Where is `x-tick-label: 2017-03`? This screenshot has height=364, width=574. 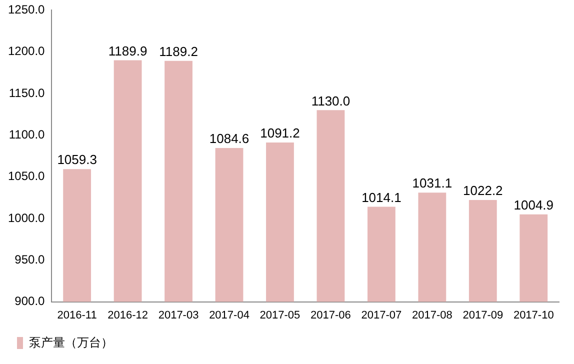
x-tick-label: 2017-03 is located at coordinates (178, 315).